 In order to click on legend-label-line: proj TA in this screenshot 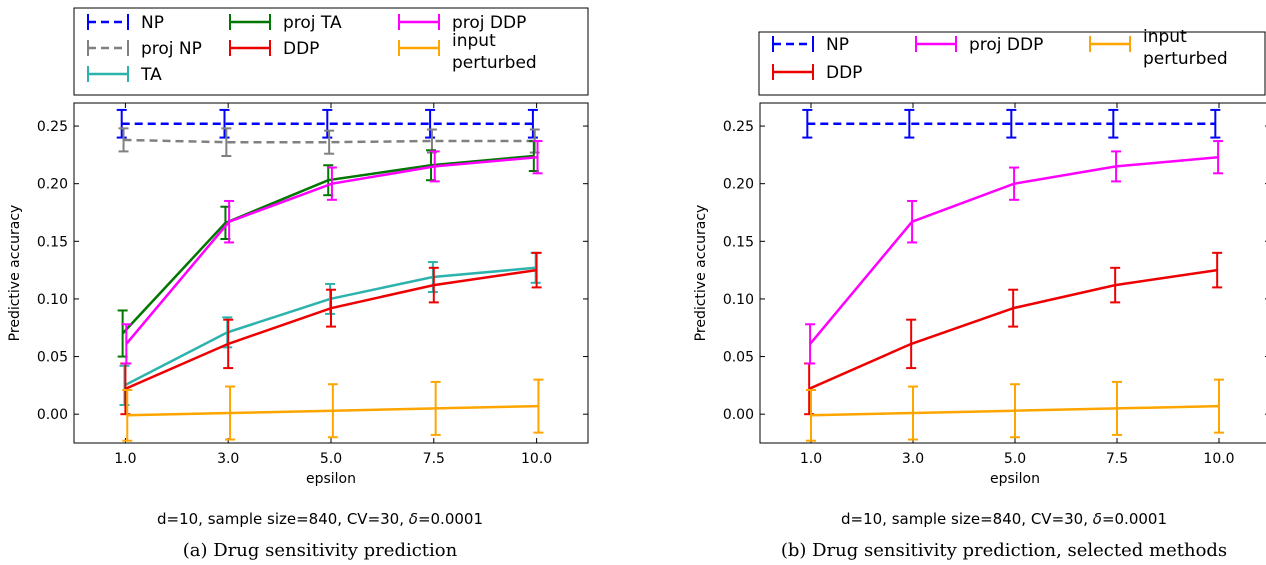, I will do `click(312, 23)`.